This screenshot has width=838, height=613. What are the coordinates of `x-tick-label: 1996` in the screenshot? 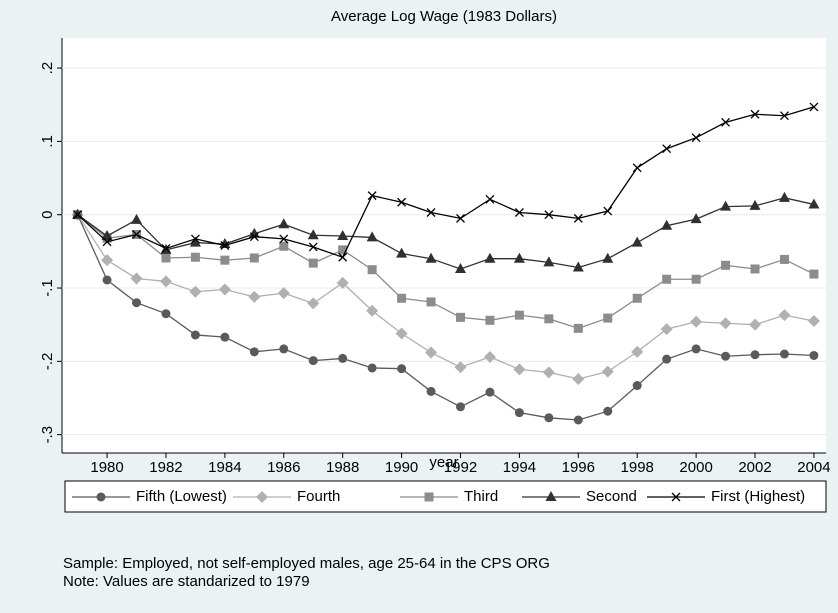 It's located at (578, 467).